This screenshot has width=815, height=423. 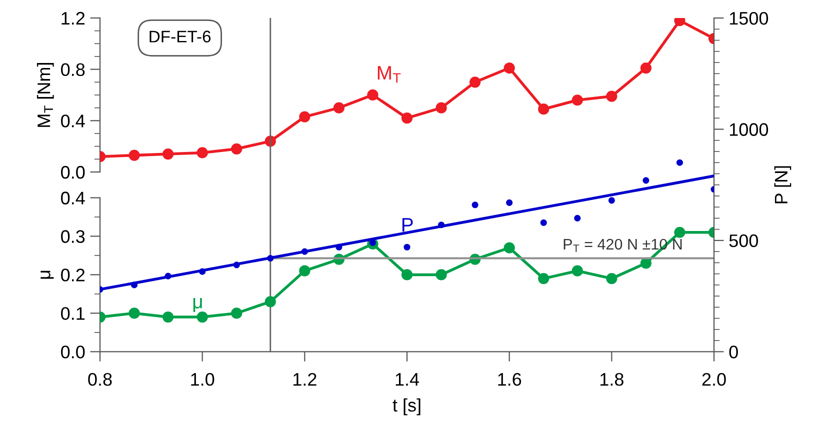 What do you see at coordinates (408, 379) in the screenshot?
I see `x-tick-label: 1.4` at bounding box center [408, 379].